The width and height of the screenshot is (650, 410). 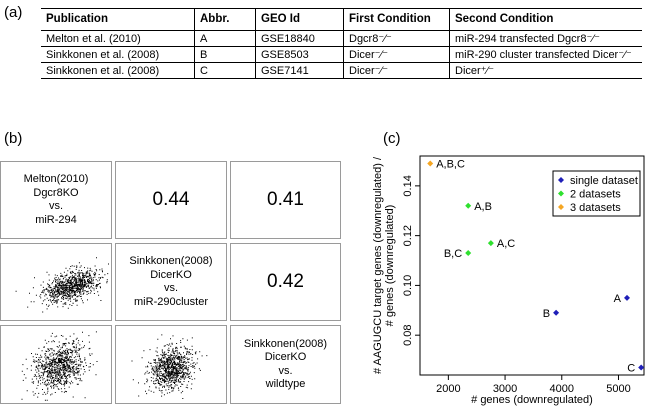 I want to click on cell-abbr: A, so click(x=225, y=38).